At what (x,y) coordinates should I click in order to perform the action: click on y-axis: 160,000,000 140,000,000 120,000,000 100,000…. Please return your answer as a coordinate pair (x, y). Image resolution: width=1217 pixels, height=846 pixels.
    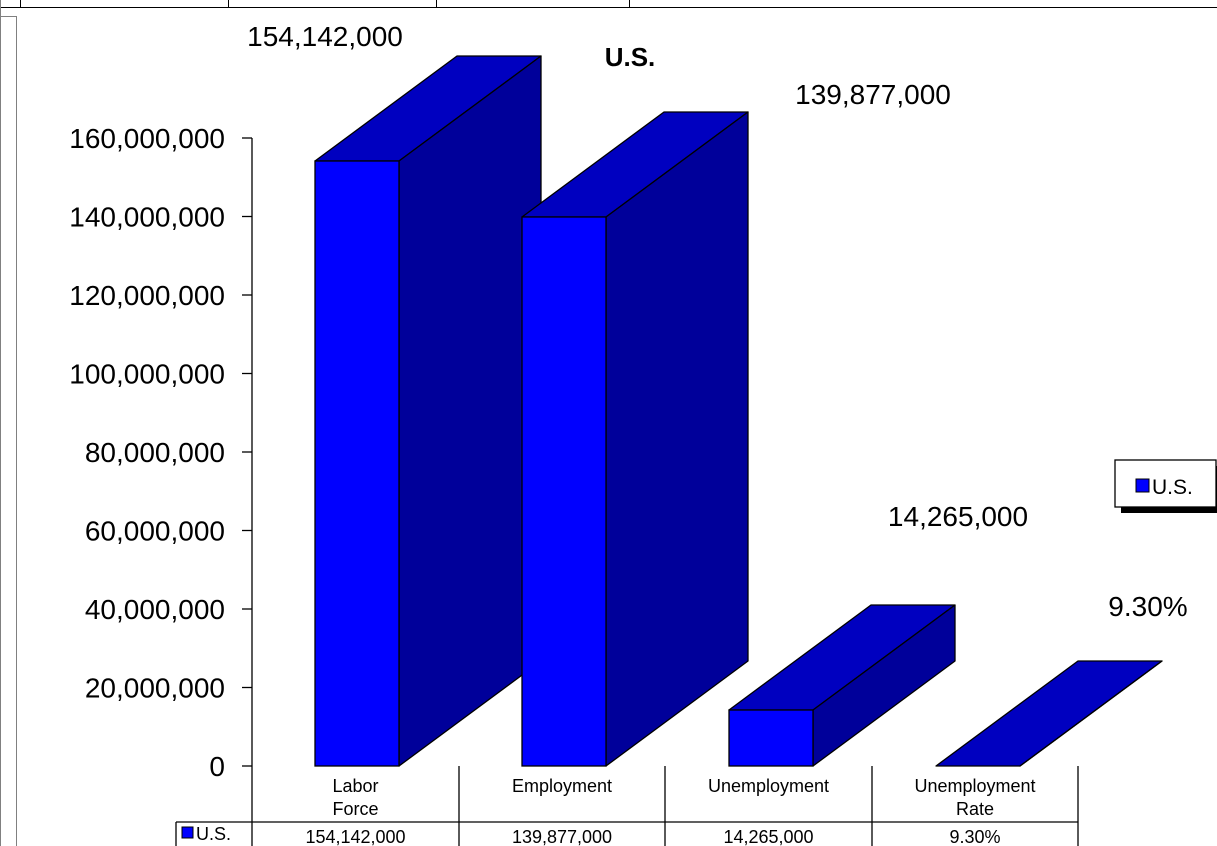
    Looking at the image, I should click on (161, 452).